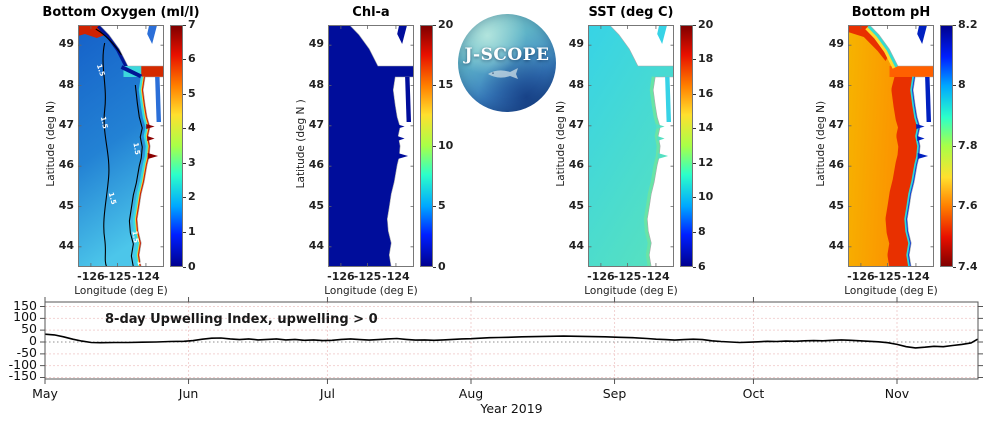 This screenshot has height=425, width=1000. Describe the element at coordinates (316, 245) in the screenshot. I see `lat-tick-chla: 44` at that location.